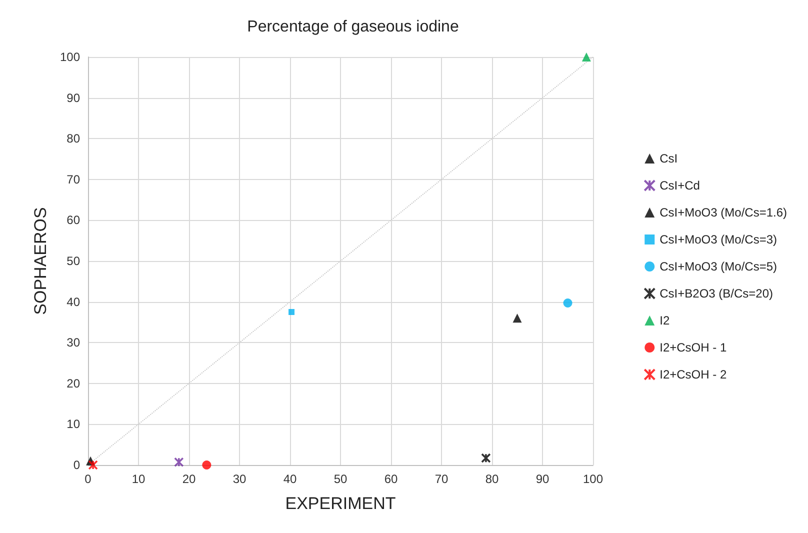 The height and width of the screenshot is (533, 808). What do you see at coordinates (73, 261) in the screenshot?
I see `y-tick-label: 50` at bounding box center [73, 261].